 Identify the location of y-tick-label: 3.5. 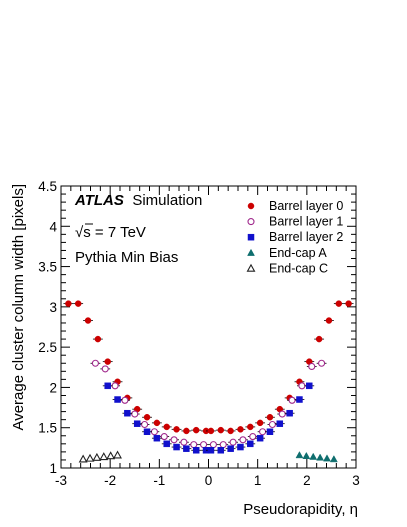
(47, 267).